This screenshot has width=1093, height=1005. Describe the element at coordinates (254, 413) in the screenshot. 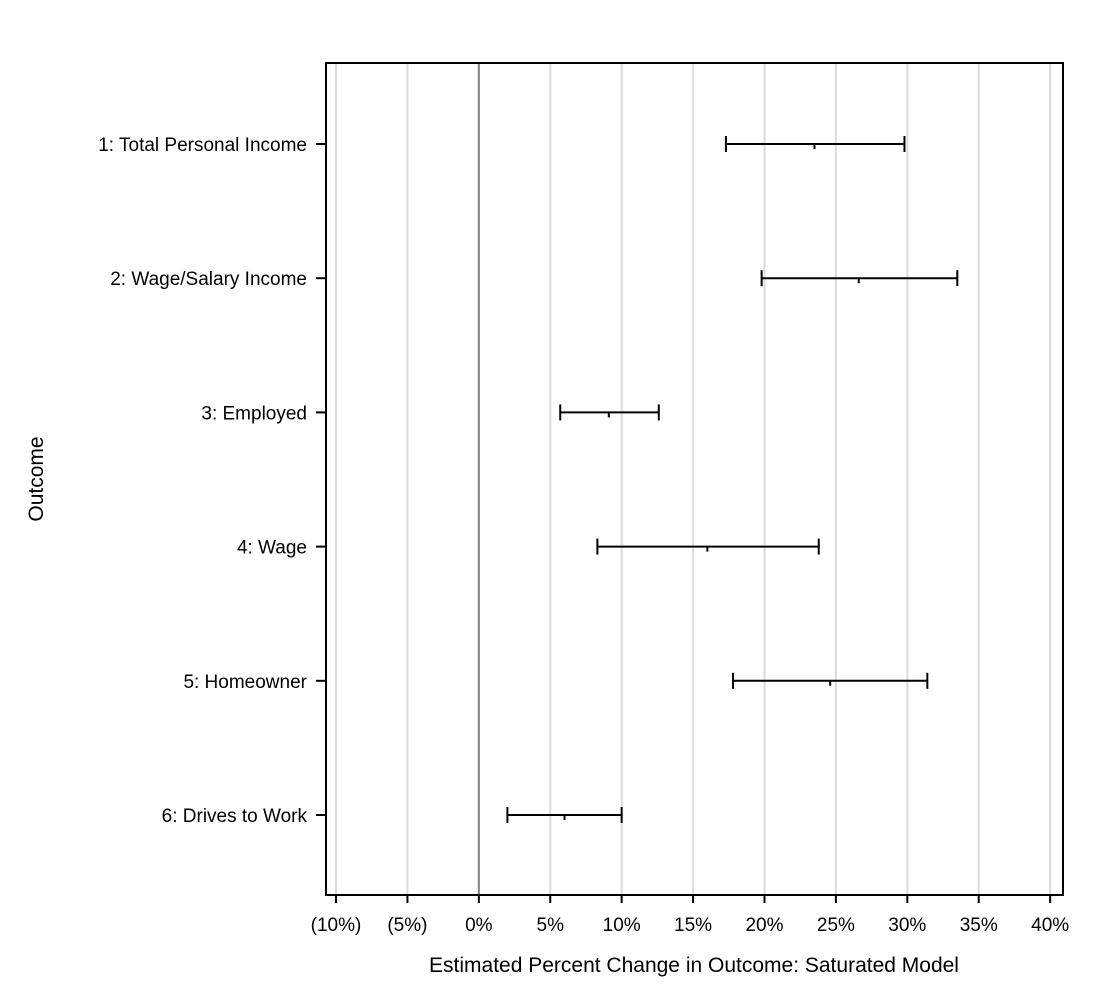

I see `y-tick-label: 3: Employed` at that location.